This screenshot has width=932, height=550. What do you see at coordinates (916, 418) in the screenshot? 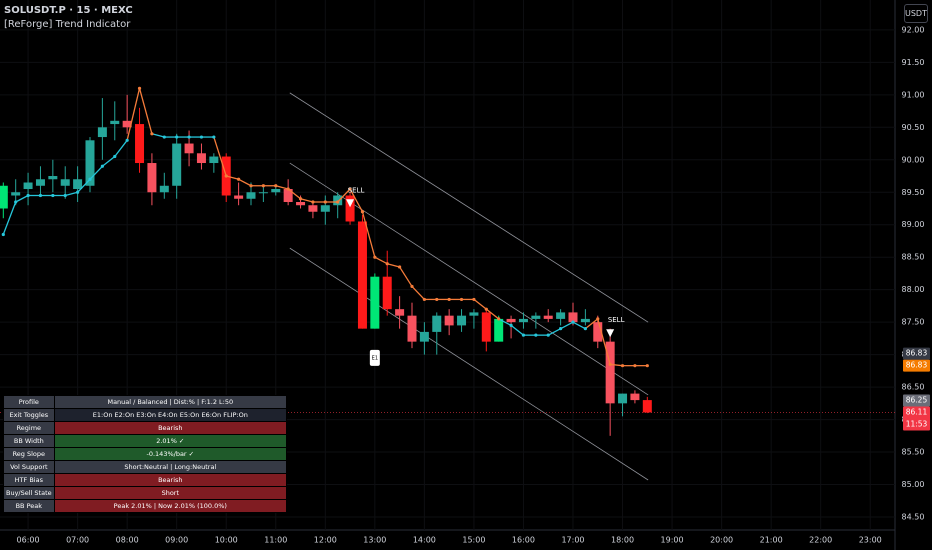
I see `price-label-bg` at bounding box center [916, 418].